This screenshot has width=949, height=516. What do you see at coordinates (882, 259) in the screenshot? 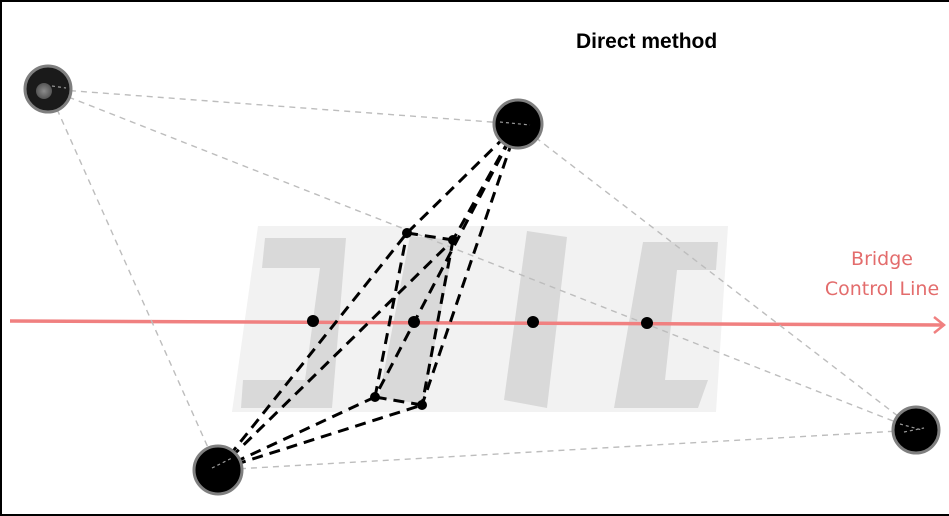
I see `bridge-label-line-1: Bridge` at bounding box center [882, 259].